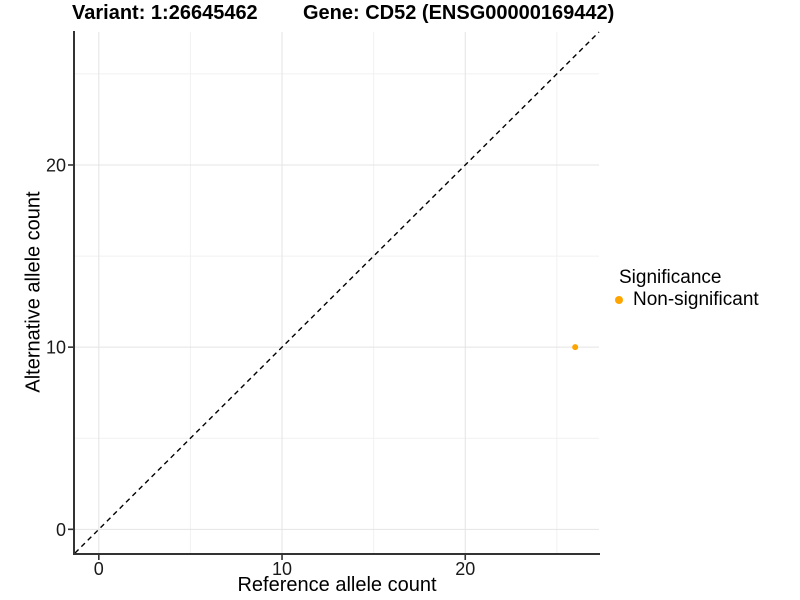  I want to click on variant-title: Variant: 1:26645462, so click(165, 13).